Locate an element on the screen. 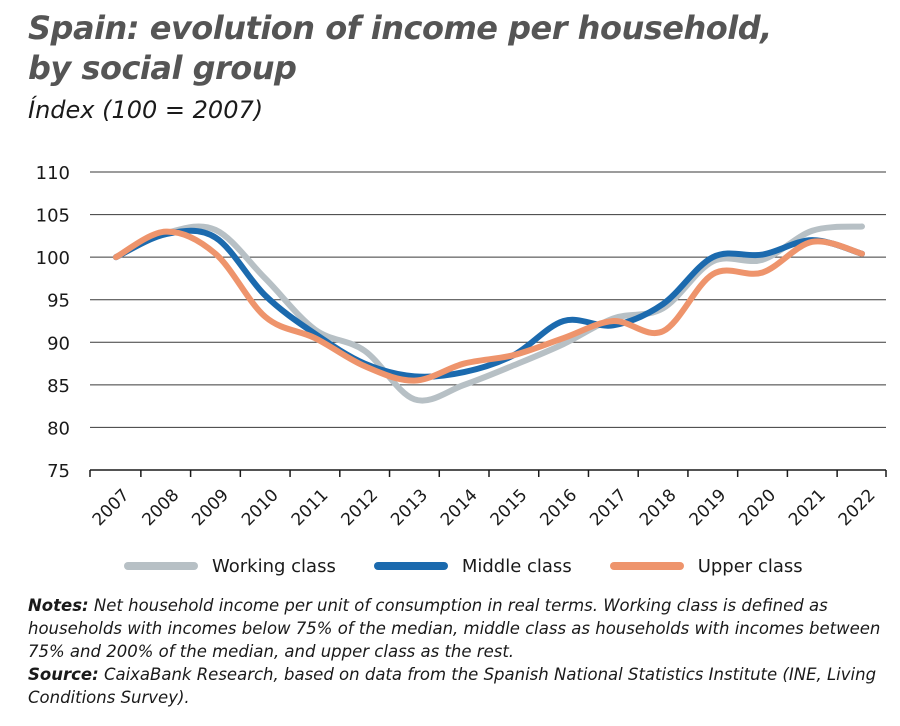  x-tick-label: 2014 is located at coordinates (459, 507).